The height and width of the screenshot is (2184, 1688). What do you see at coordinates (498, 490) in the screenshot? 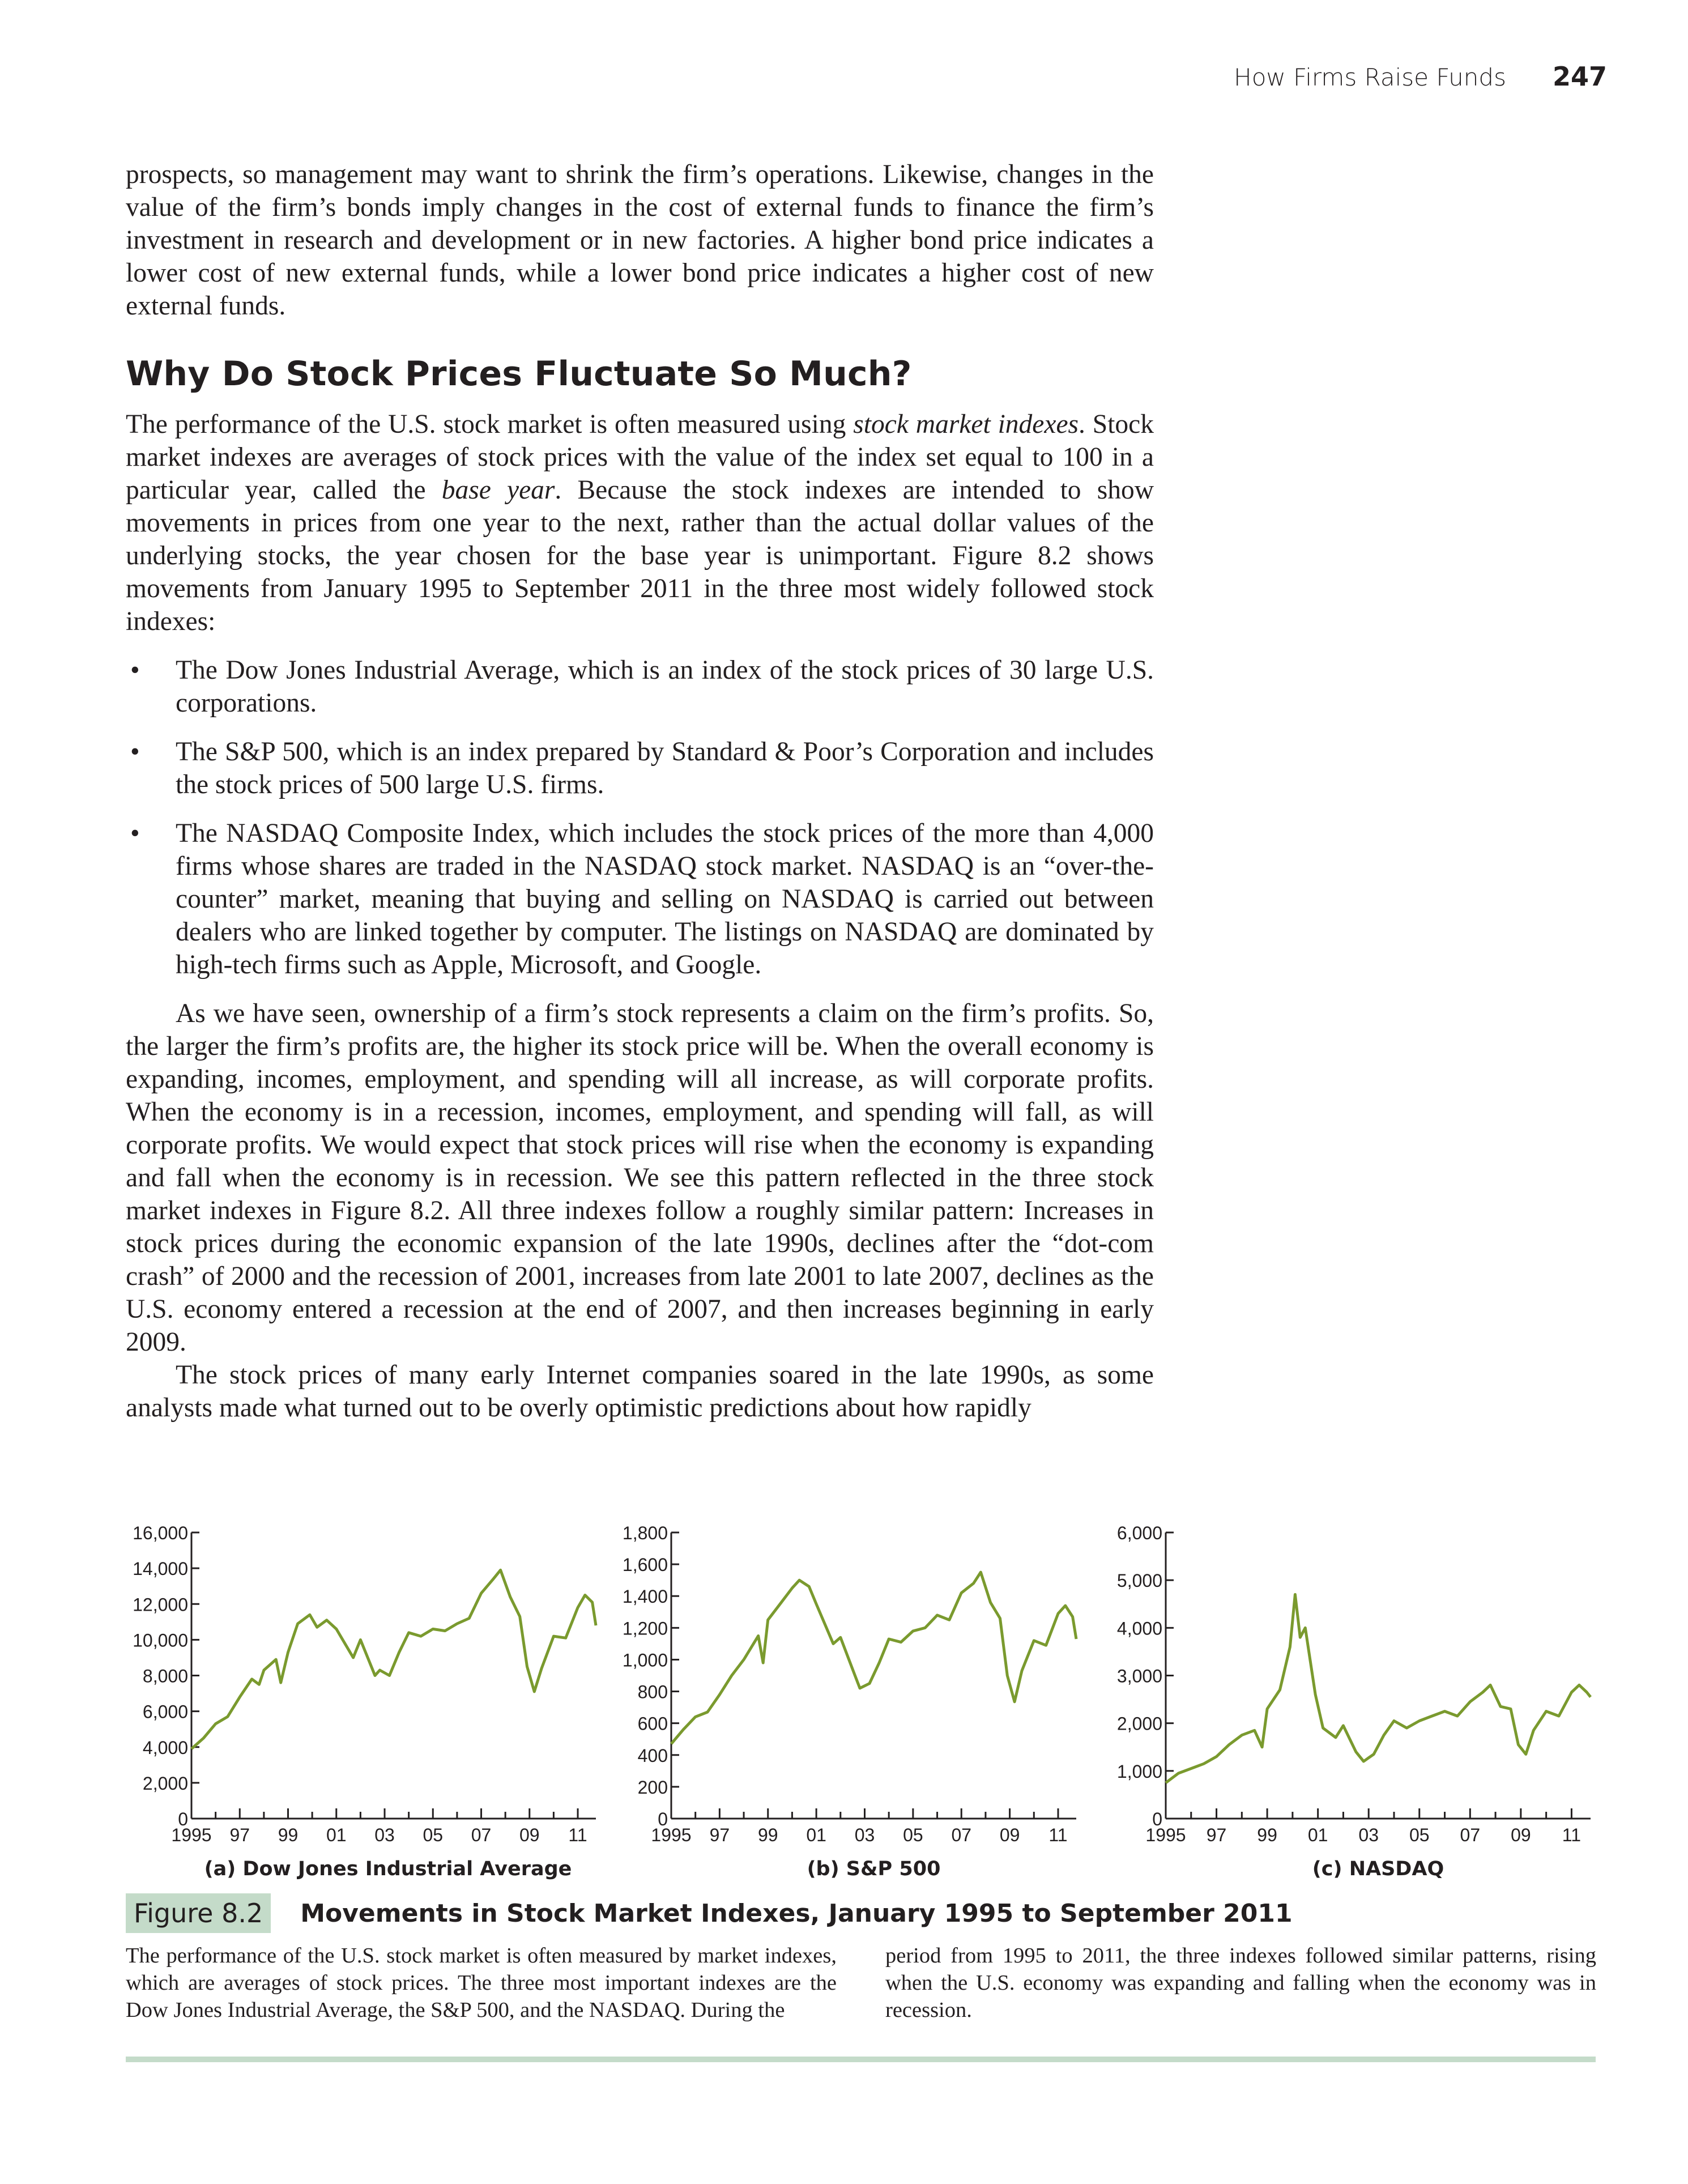
I see `p2-term-base-year: base year` at bounding box center [498, 490].